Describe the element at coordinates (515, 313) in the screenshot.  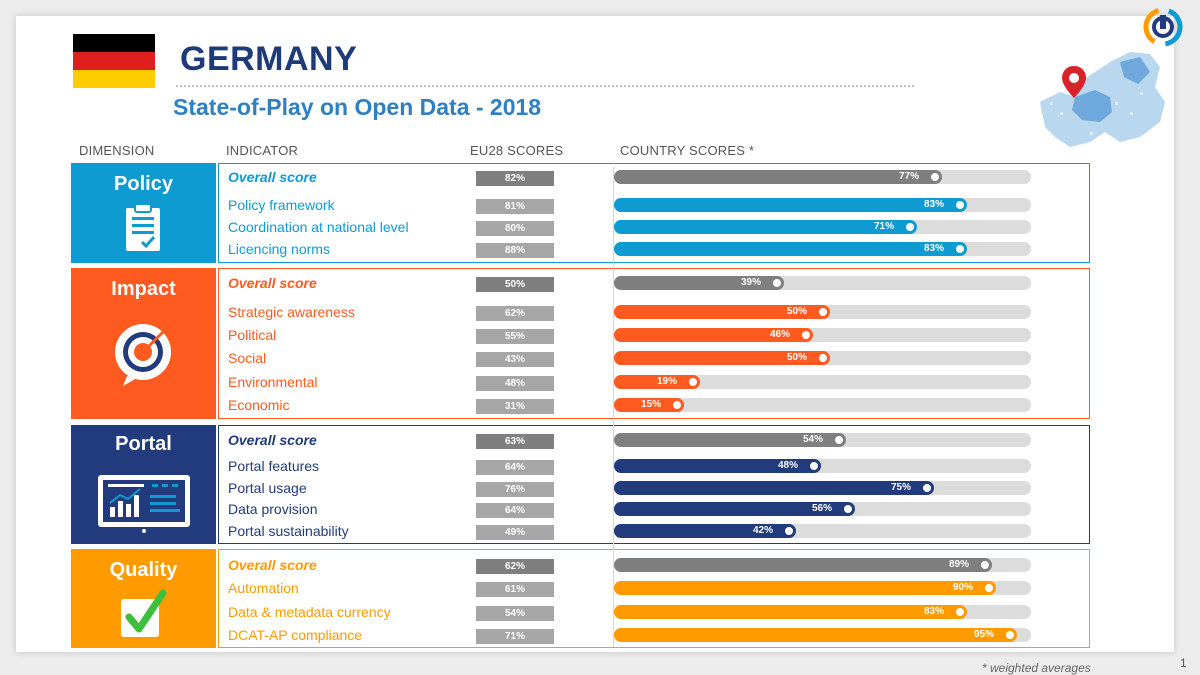
I see `eu28-score-badge: 62%` at that location.